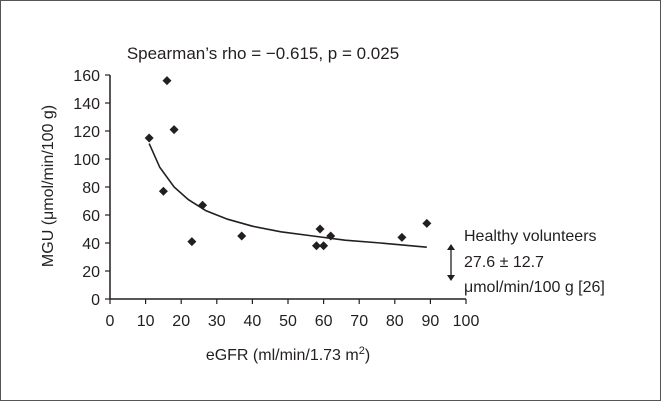 The height and width of the screenshot is (402, 661). I want to click on x-tick-label: 90, so click(431, 321).